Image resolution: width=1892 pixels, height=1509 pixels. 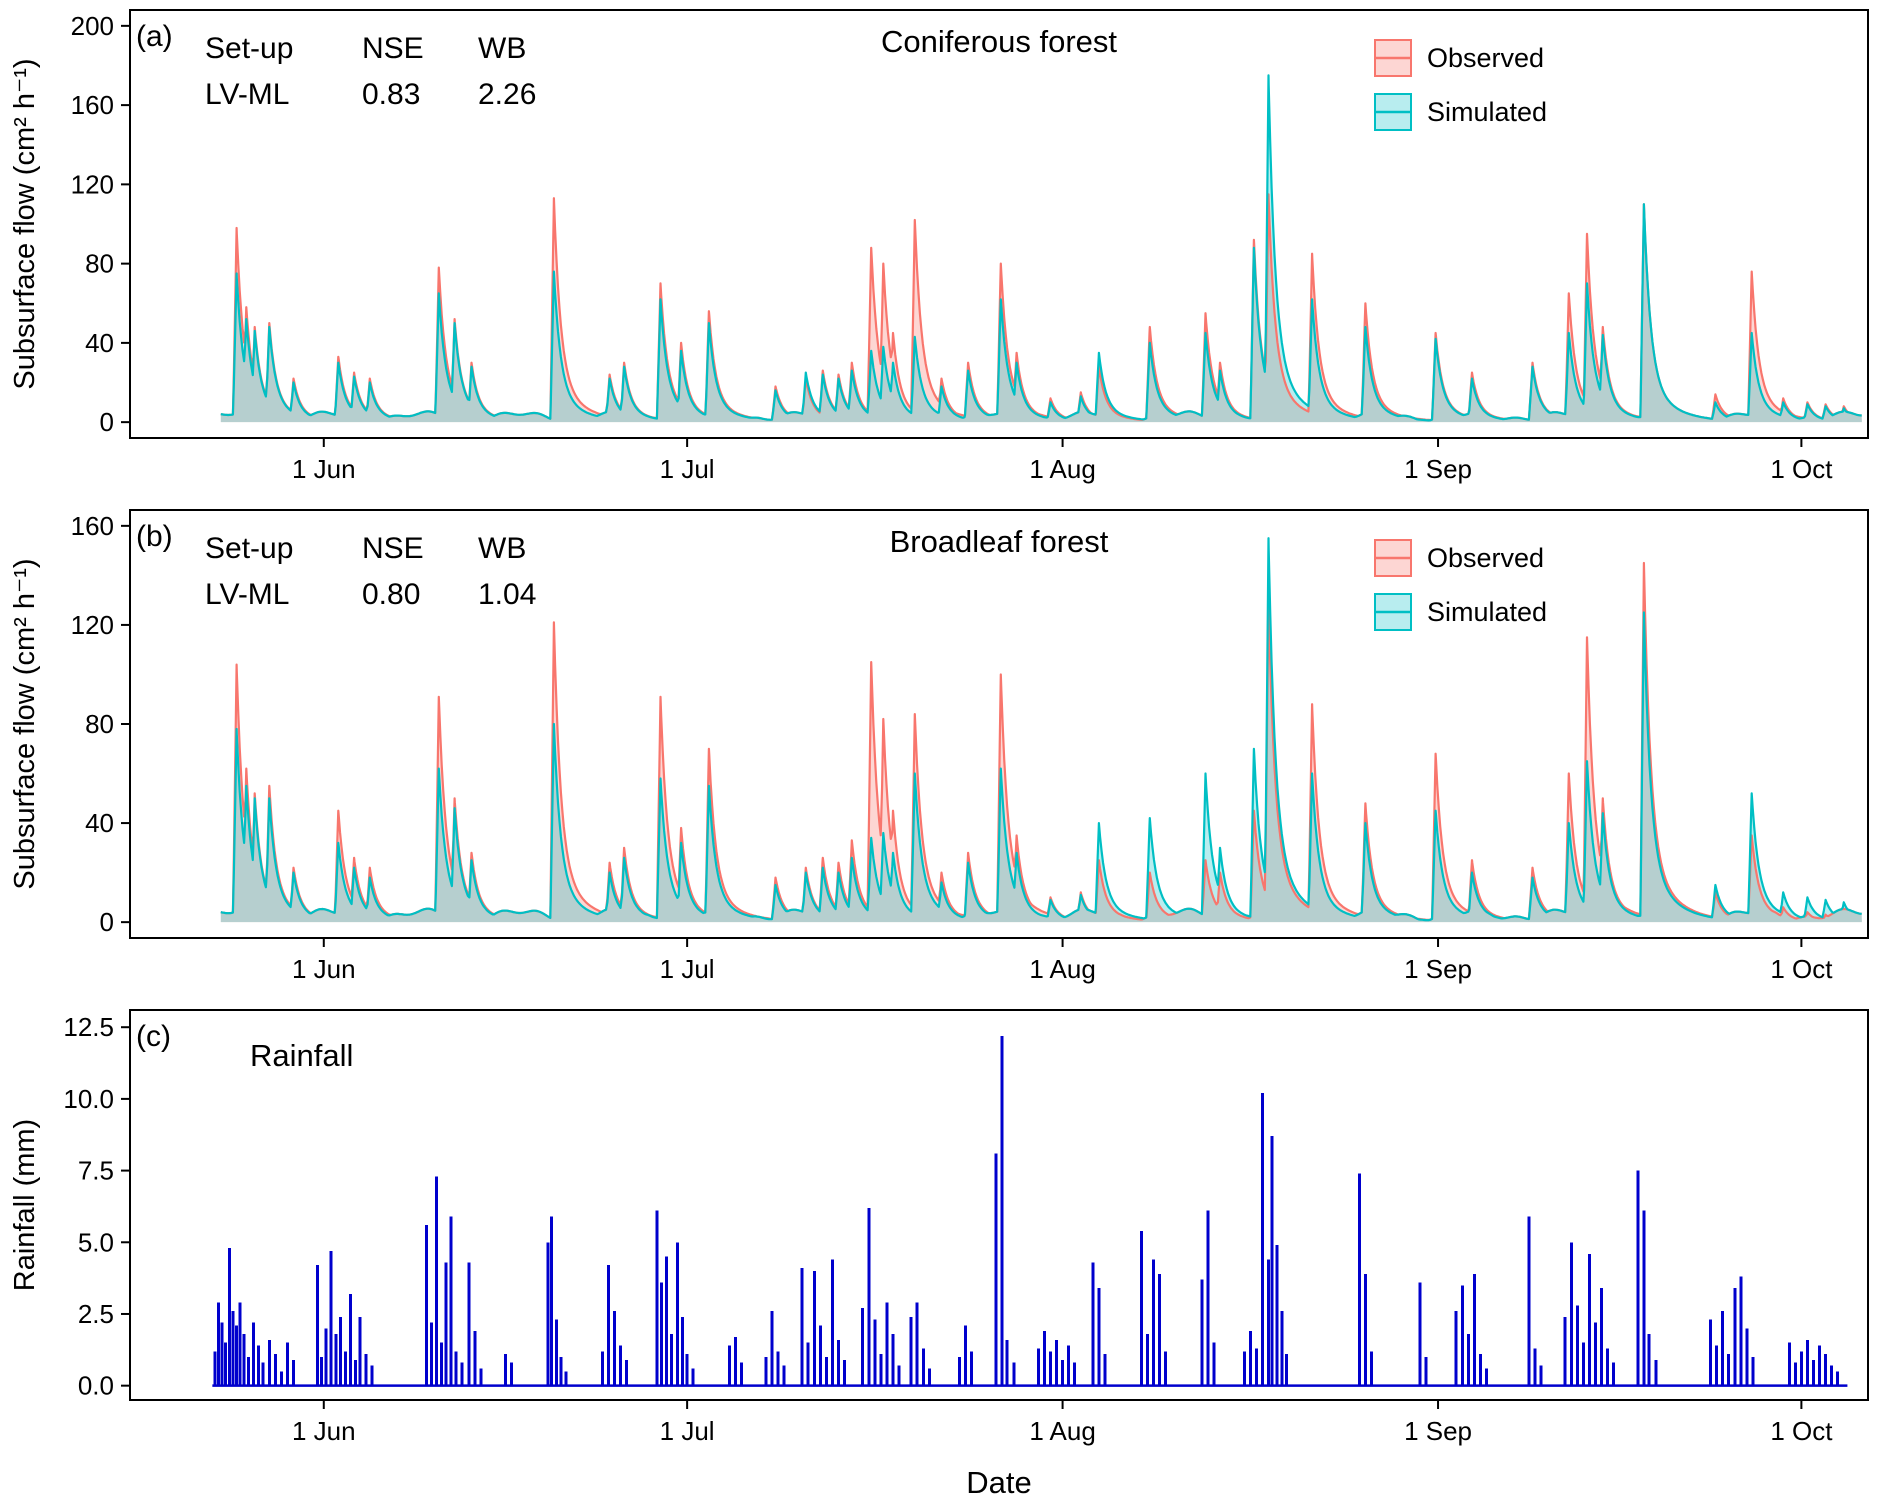 I want to click on legend: Observed Simulated, so click(x=1460, y=585).